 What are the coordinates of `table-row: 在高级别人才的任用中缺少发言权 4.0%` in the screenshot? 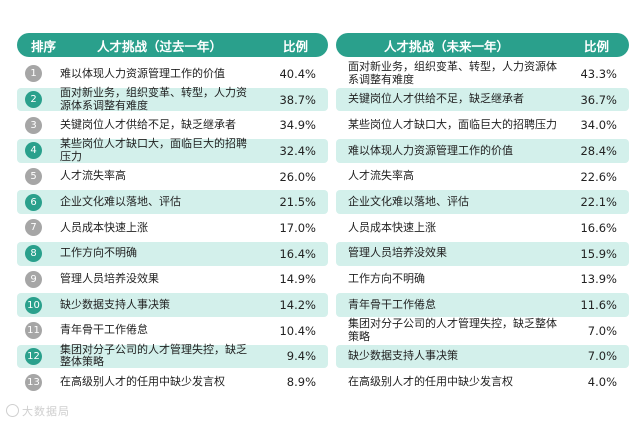 It's located at (482, 382).